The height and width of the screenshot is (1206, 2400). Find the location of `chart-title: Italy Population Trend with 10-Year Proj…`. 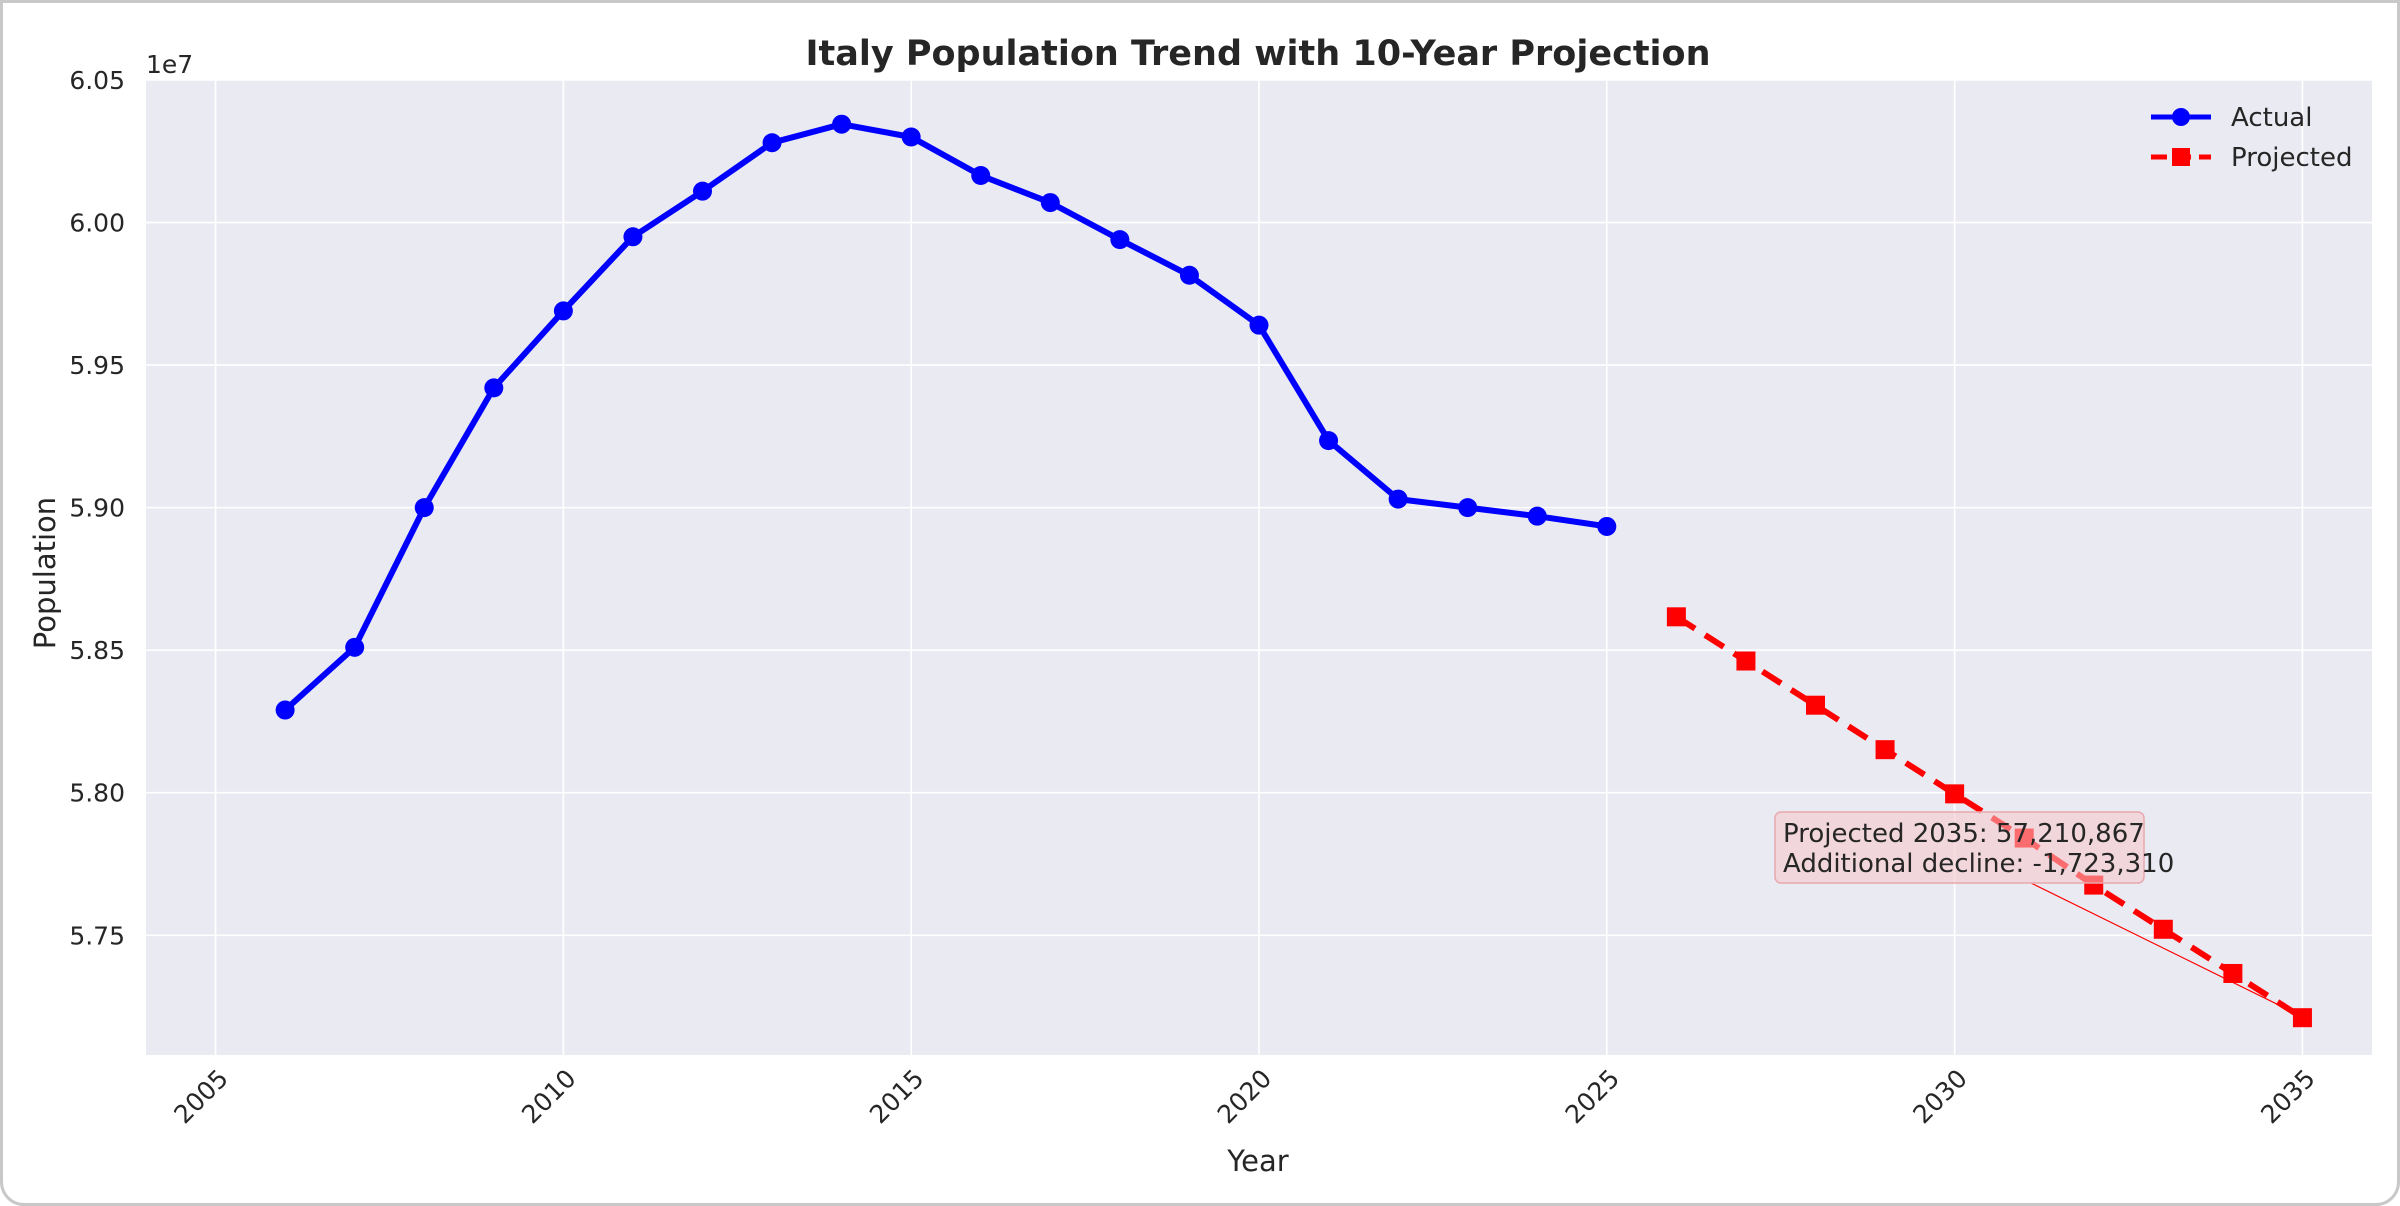

chart-title: Italy Population Trend with 10-Year Proj… is located at coordinates (1257, 54).